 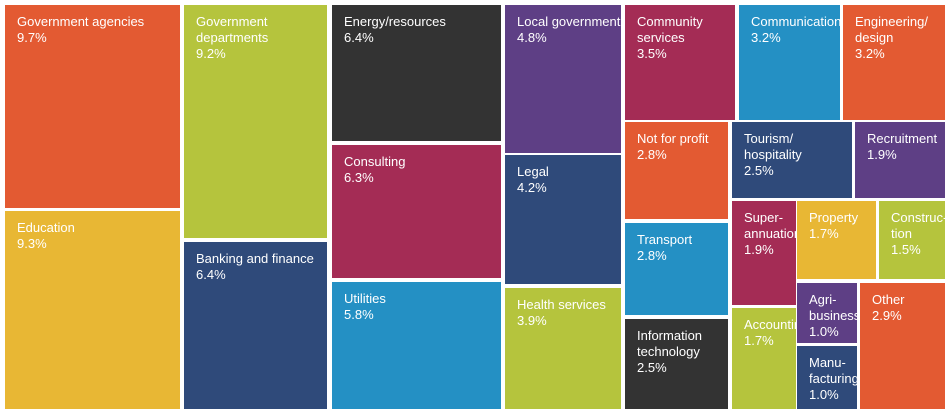 I want to click on tile-label-community-services: Community services, so click(x=670, y=29).